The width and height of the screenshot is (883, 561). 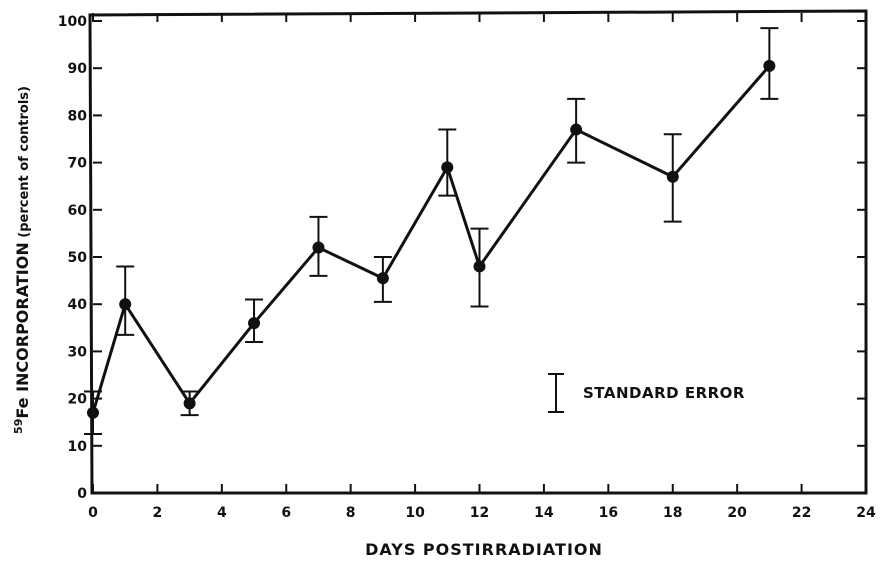 What do you see at coordinates (556, 393) in the screenshot?
I see `legend-error-bar-icon` at bounding box center [556, 393].